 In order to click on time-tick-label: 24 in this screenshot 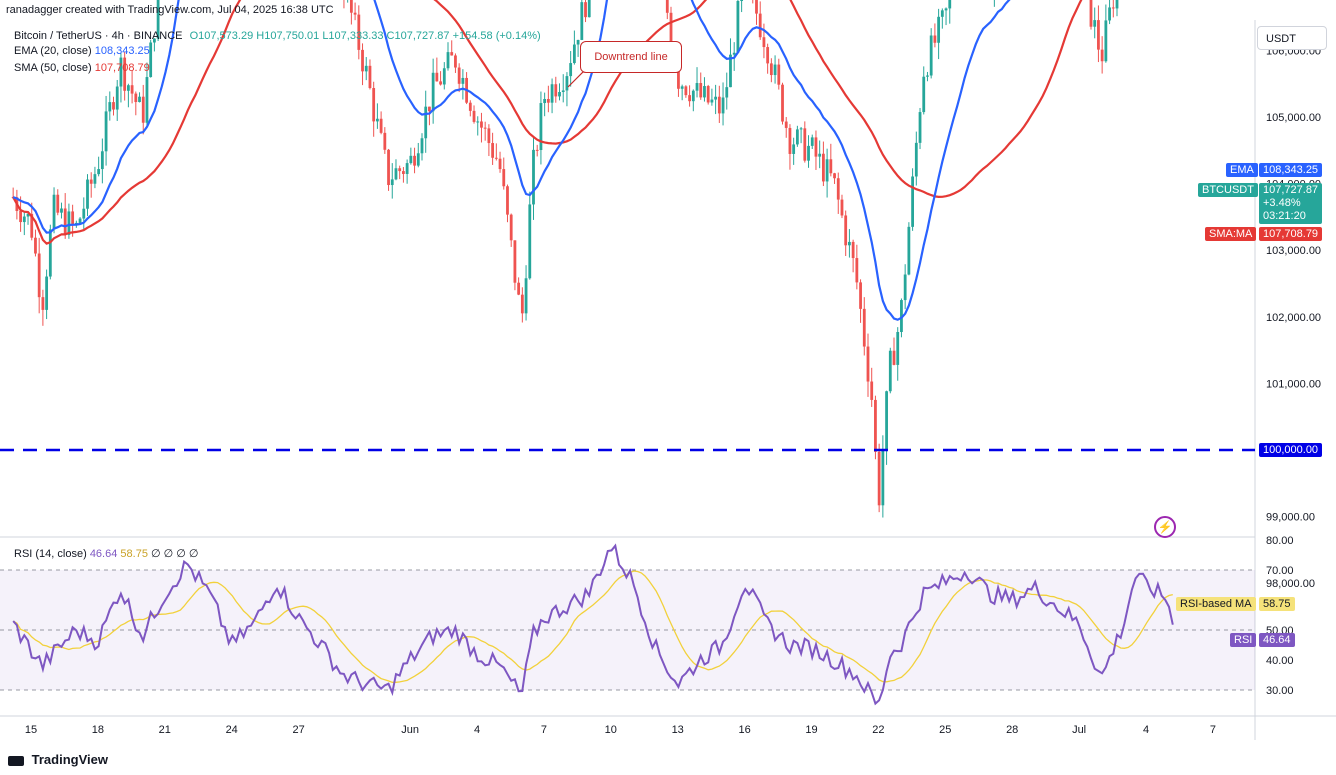, I will do `click(232, 730)`.